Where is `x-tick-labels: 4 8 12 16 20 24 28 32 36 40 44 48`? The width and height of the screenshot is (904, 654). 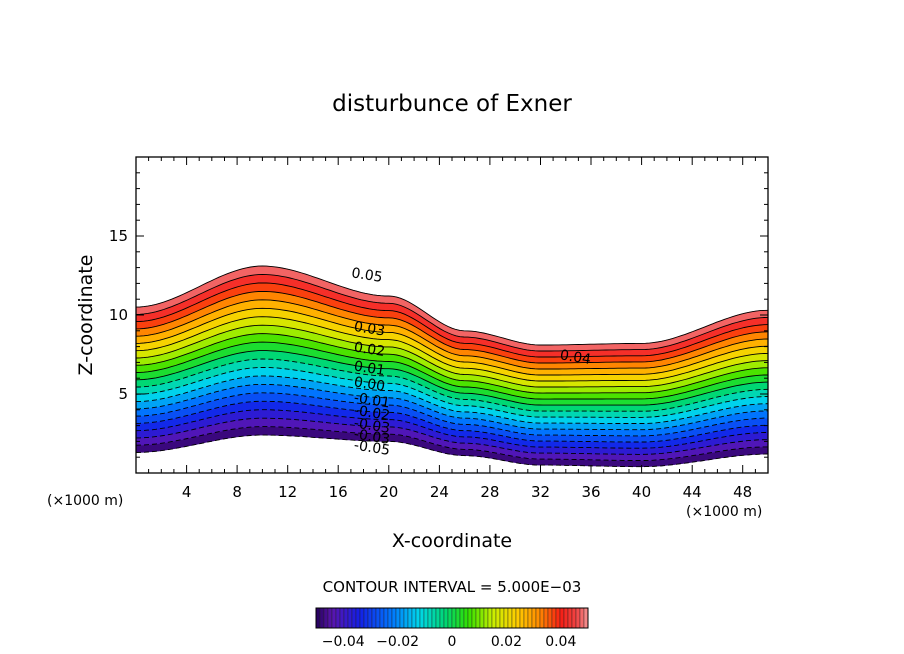 x-tick-labels: 4 8 12 16 20 24 28 32 36 40 44 48 is located at coordinates (467, 492).